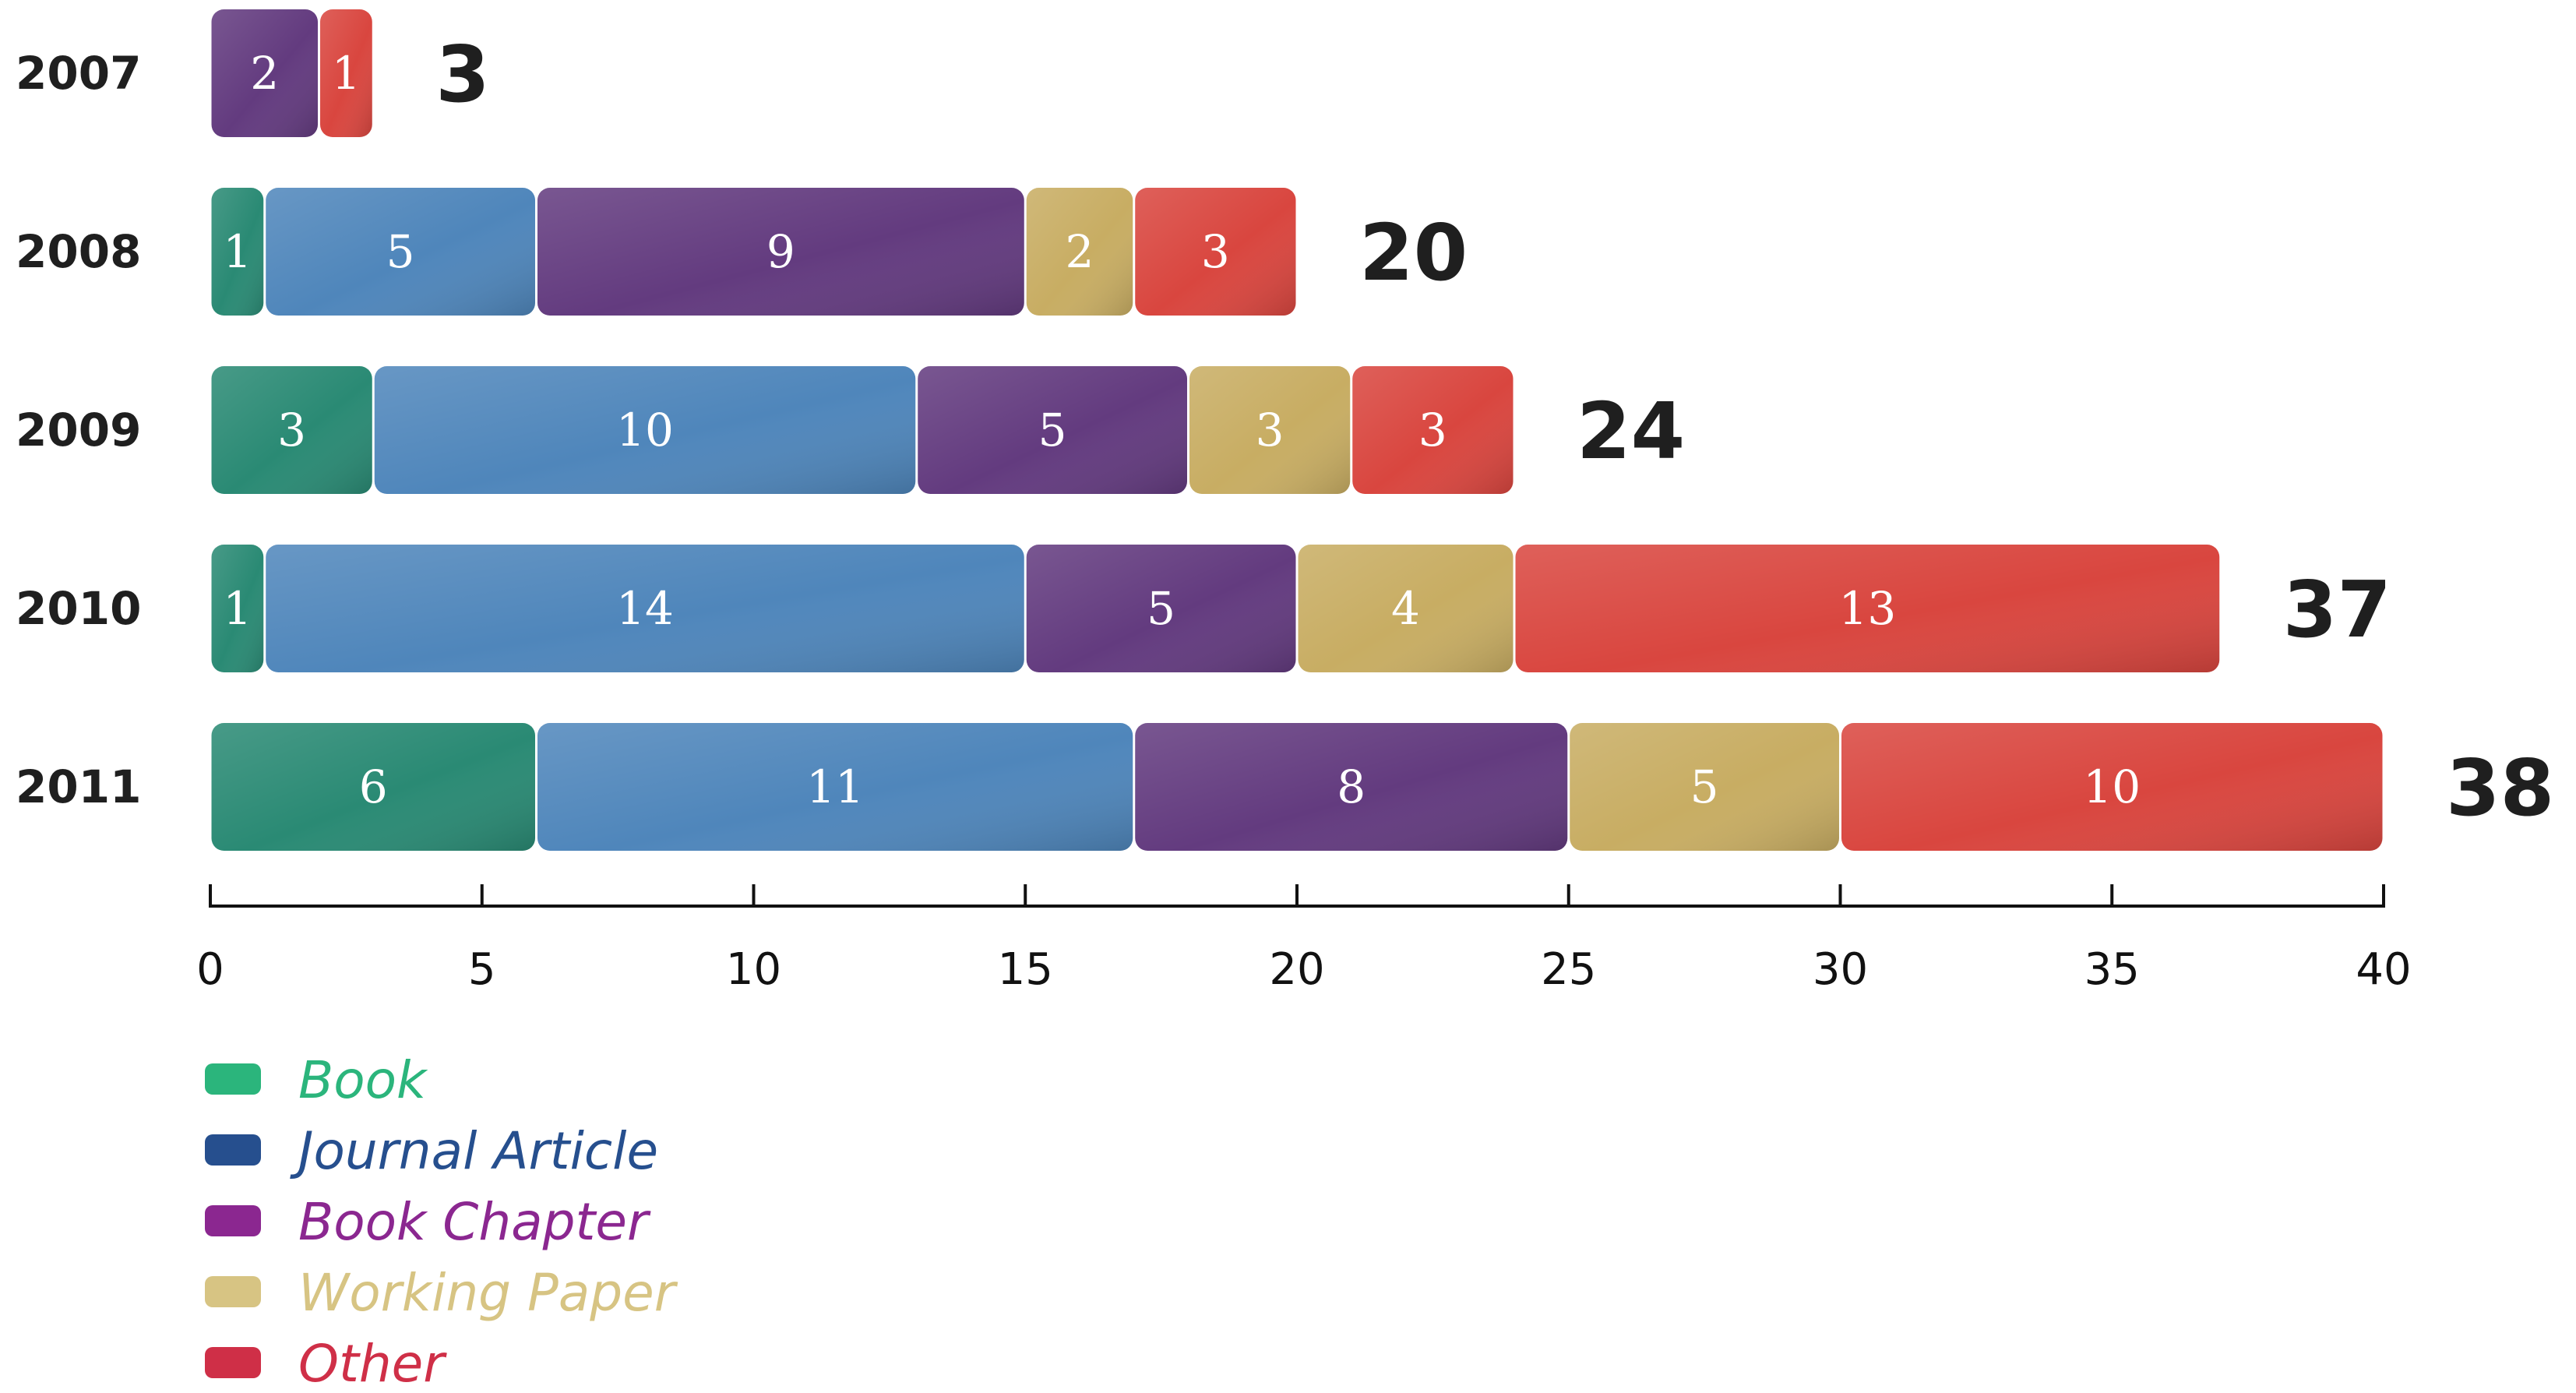 This screenshot has width=2576, height=1393. I want to click on legend-item-book: Book, so click(316, 1080).